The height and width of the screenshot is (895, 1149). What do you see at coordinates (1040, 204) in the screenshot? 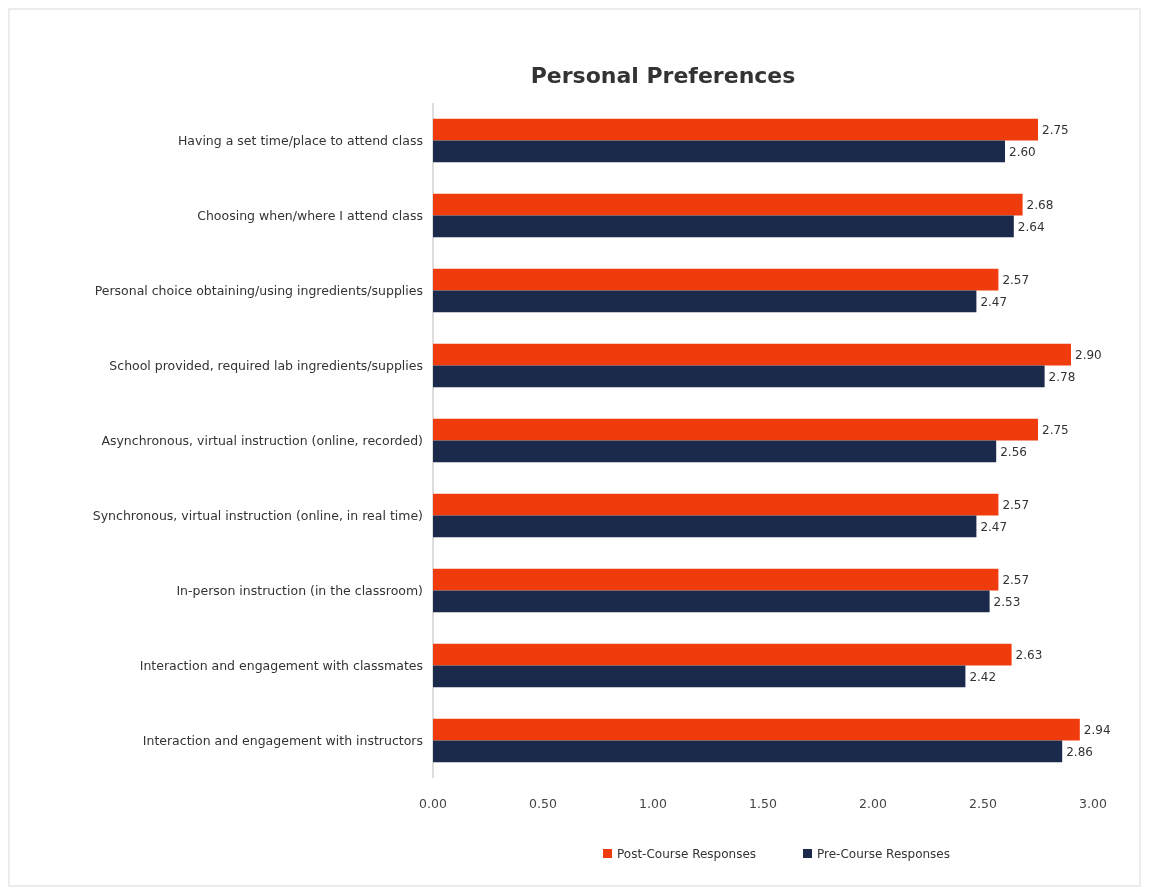
I see `data-label: 2.68` at bounding box center [1040, 204].